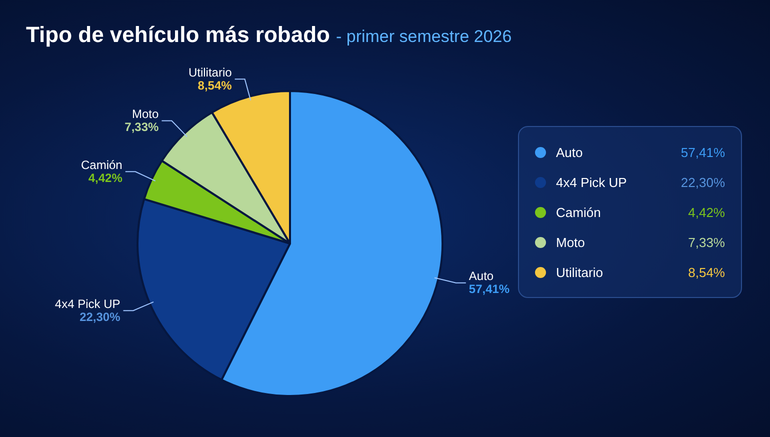 The height and width of the screenshot is (437, 770). Describe the element at coordinates (592, 182) in the screenshot. I see `legend-label: 4x4 Pick UP` at that location.